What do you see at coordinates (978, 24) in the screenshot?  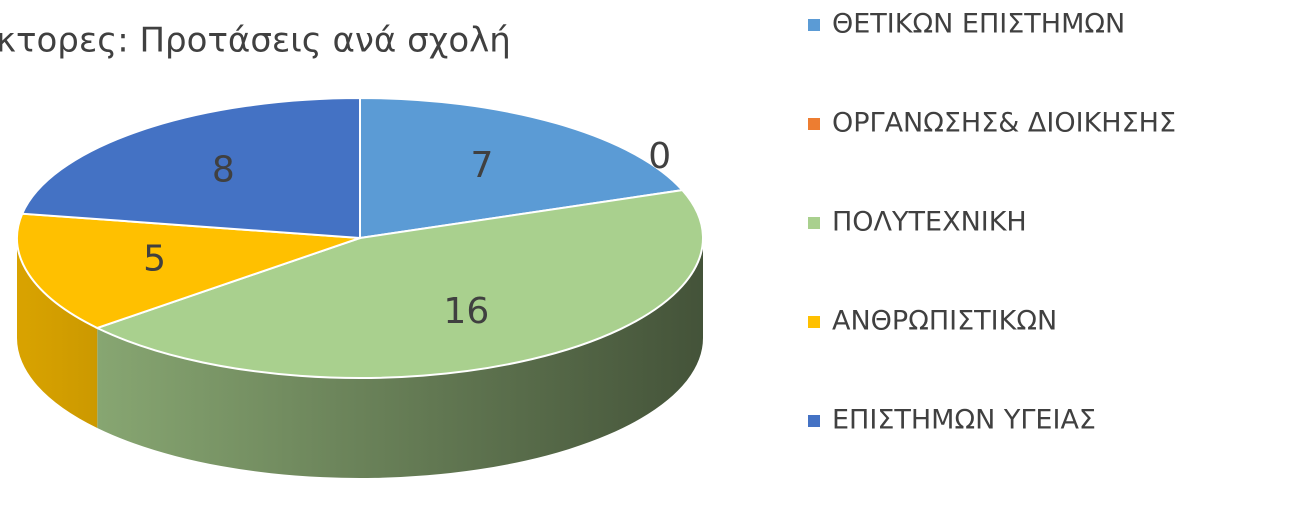 I see `legend-label: ΘΕΤΙΚΩΝ ΕΠΙΣΤΗΜΩΝ` at bounding box center [978, 24].